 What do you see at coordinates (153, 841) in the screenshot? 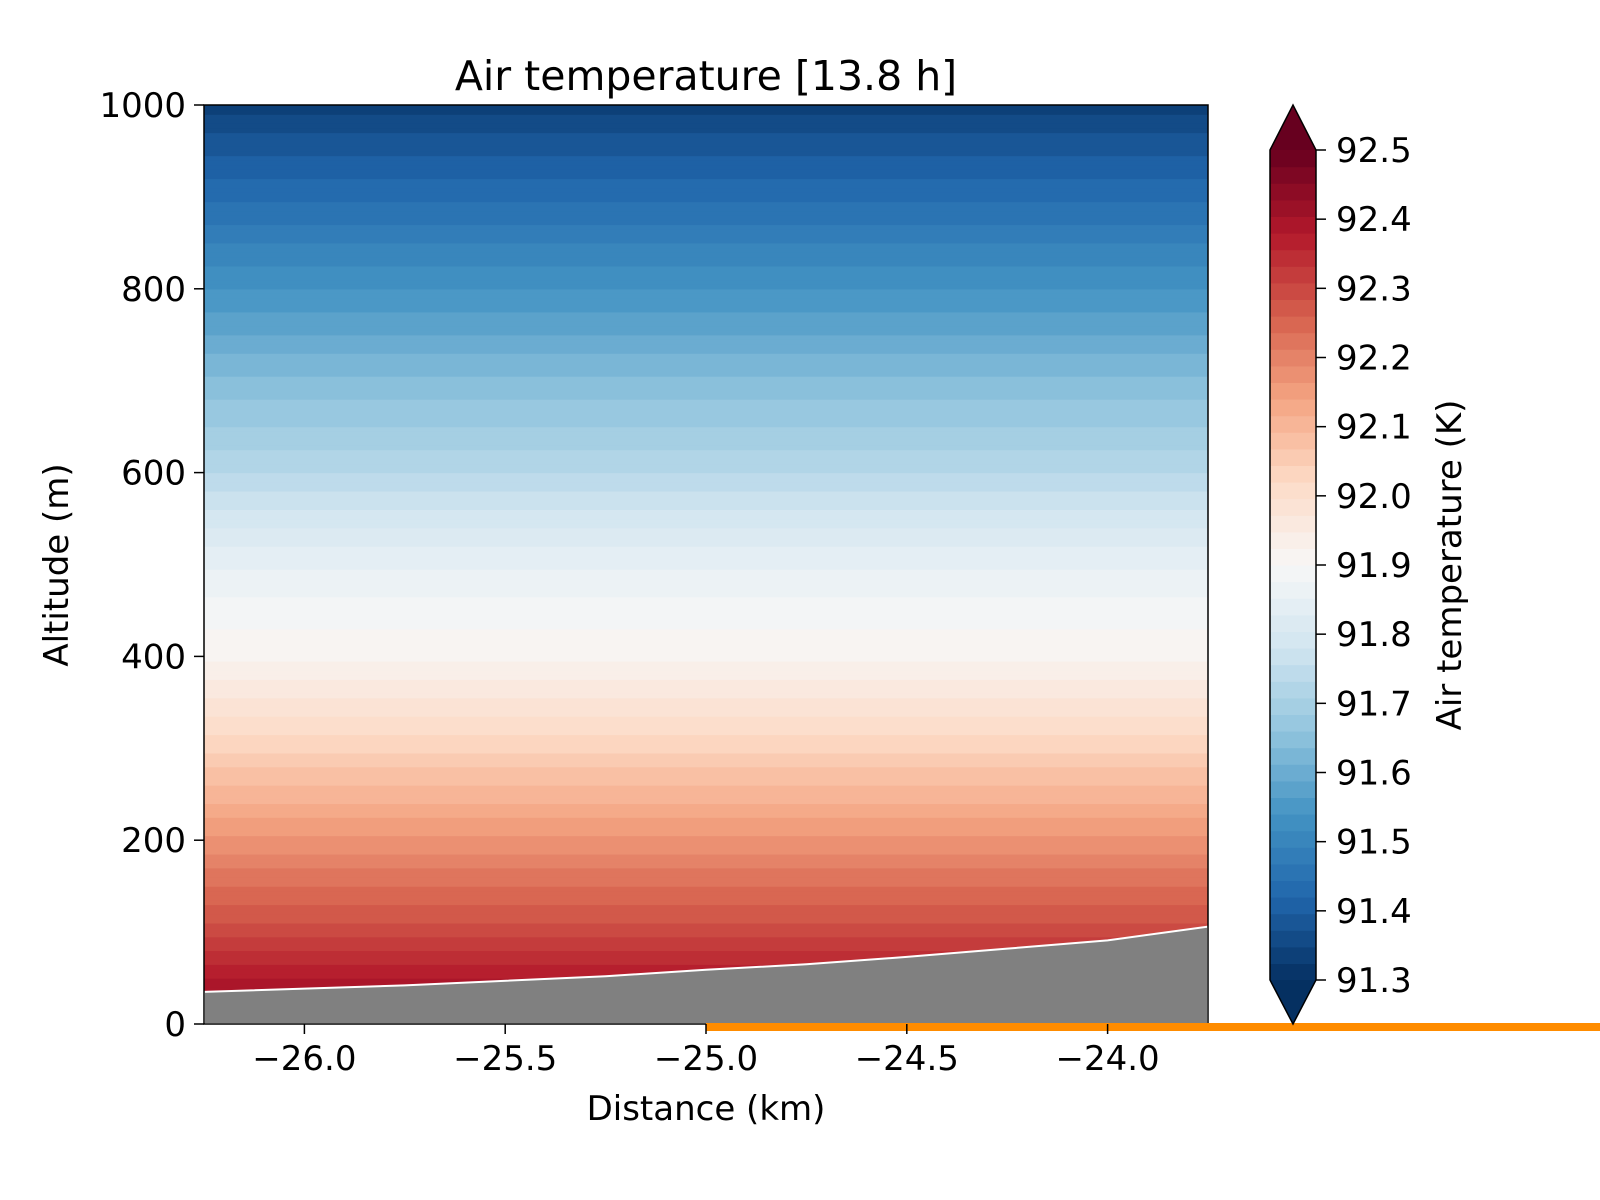
I see `y-tick-label: 200` at bounding box center [153, 841].